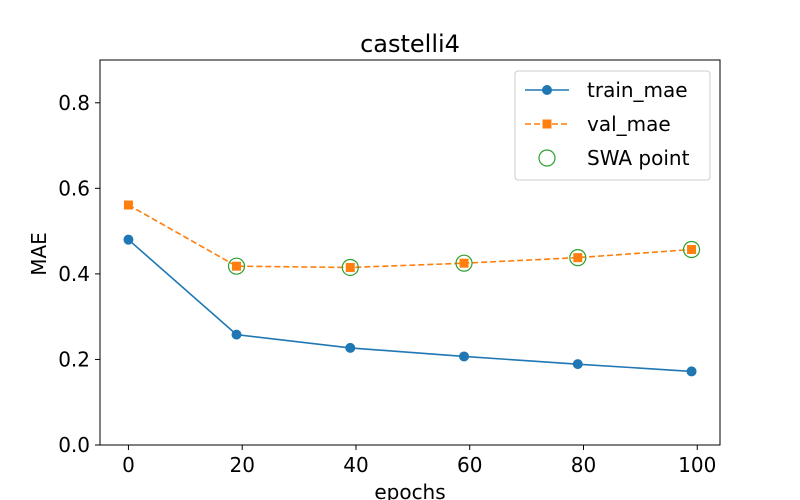 Image resolution: width=800 pixels, height=500 pixels. Describe the element at coordinates (637, 90) in the screenshot. I see `legend-label: train_mae` at that location.